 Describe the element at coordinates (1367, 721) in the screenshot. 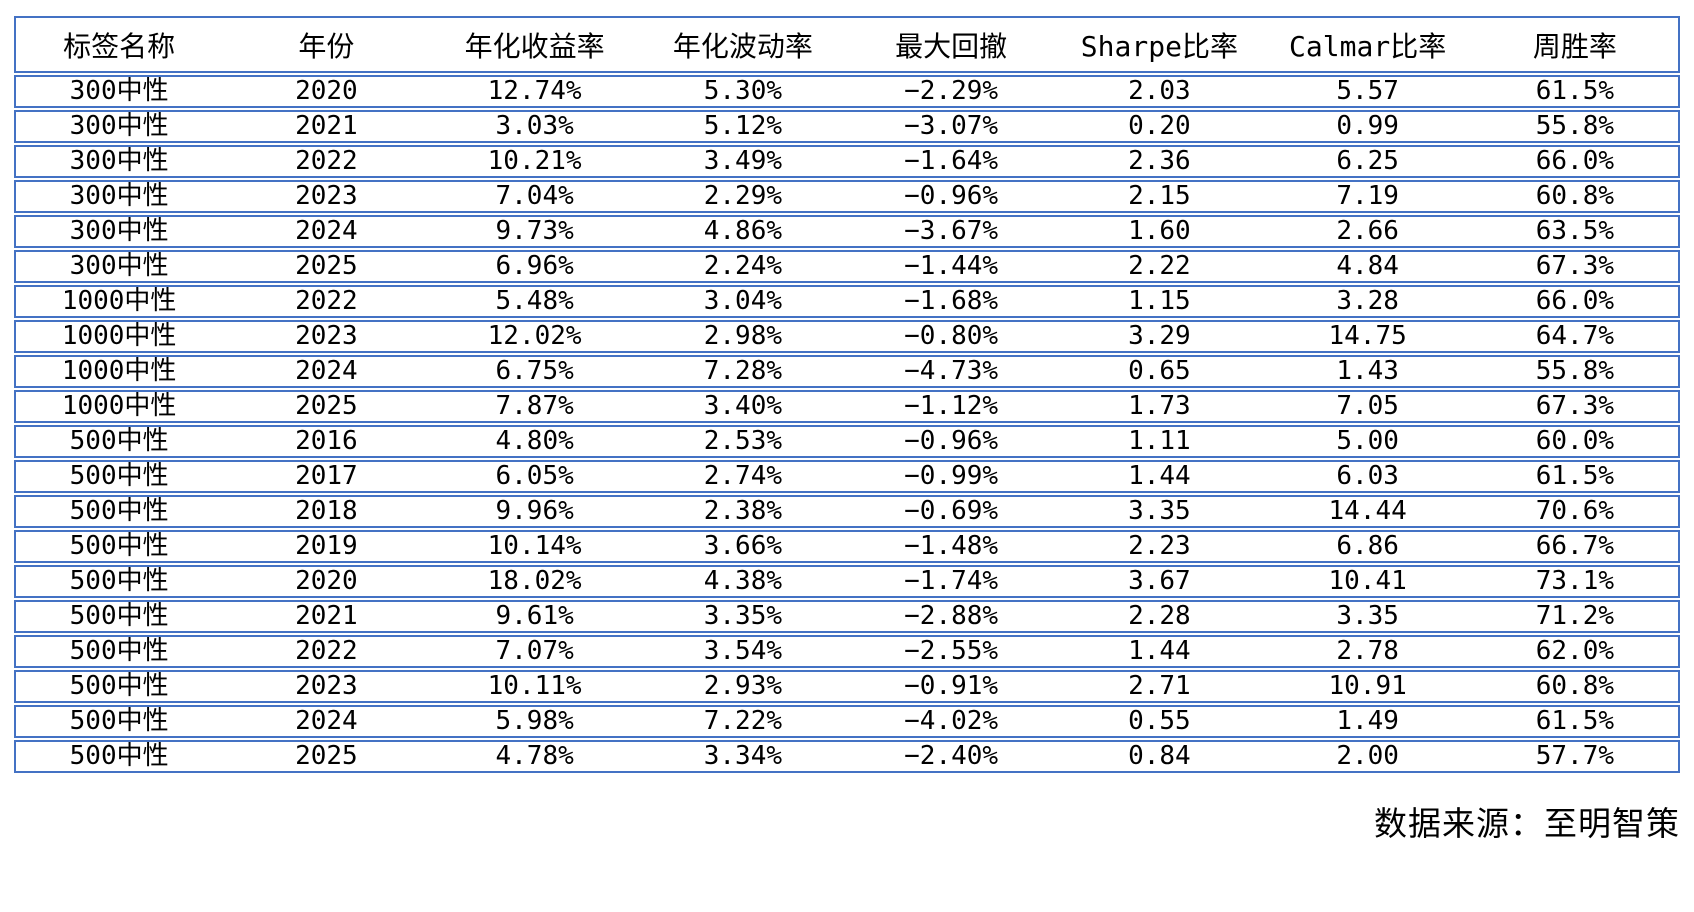

I see `table-cell: 1.49` at that location.